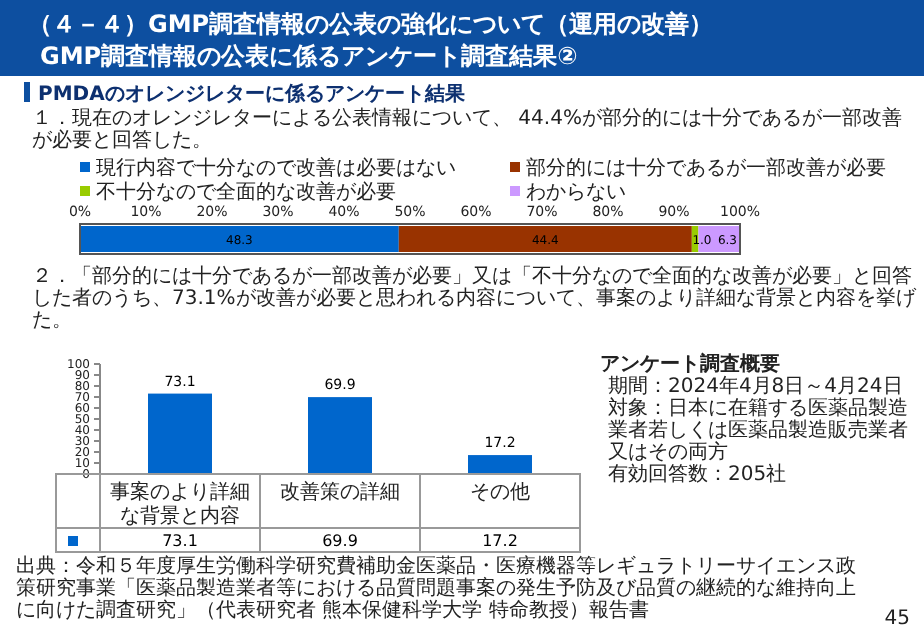 This screenshot has width=924, height=640. Describe the element at coordinates (309, 56) in the screenshot. I see `text: GMP調査情報の公表に係るアンケート調査結果②` at that location.